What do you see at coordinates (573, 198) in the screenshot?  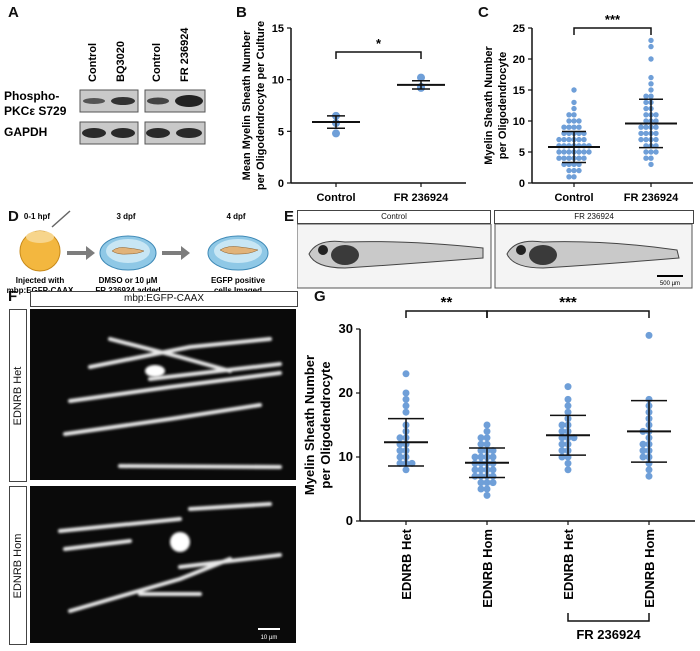 I see `x-tick-label-0: Control` at bounding box center [573, 198].